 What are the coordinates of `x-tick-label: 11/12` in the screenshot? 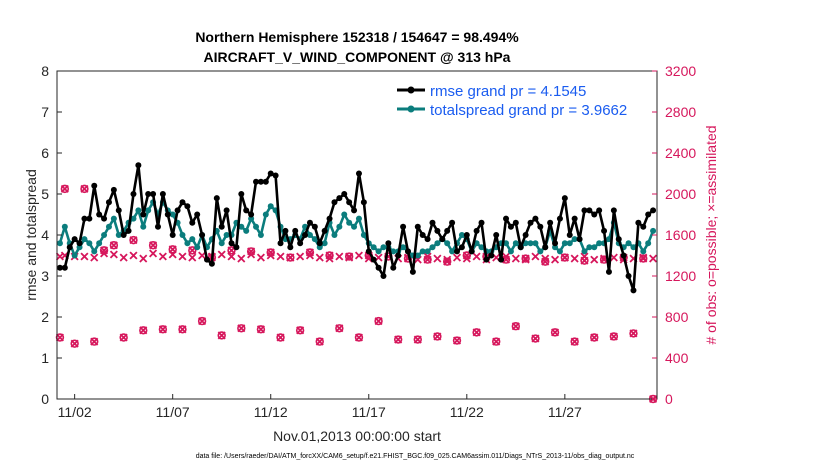 It's located at (271, 412).